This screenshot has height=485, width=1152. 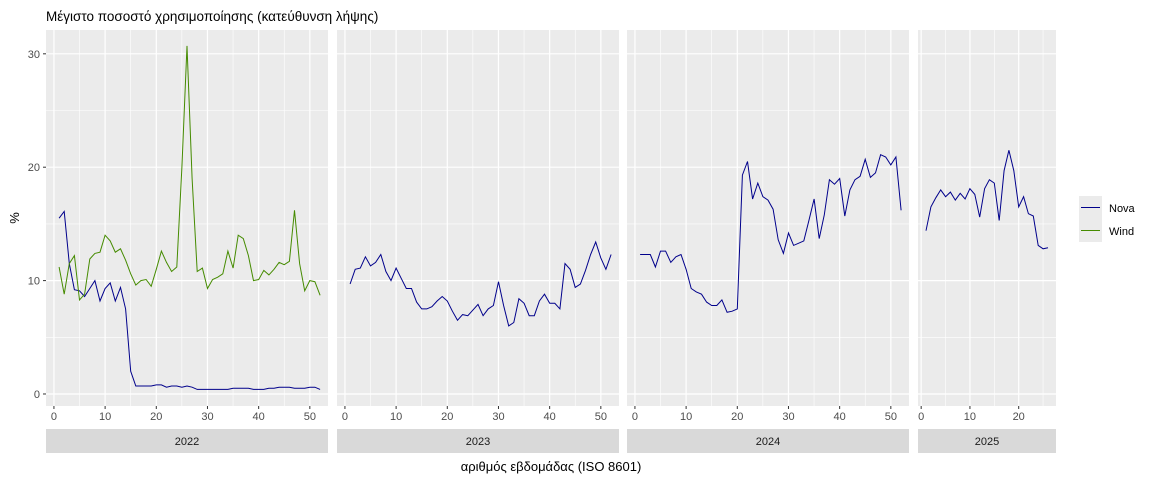 What do you see at coordinates (34, 55) in the screenshot?
I see `y-tick-label: 30` at bounding box center [34, 55].